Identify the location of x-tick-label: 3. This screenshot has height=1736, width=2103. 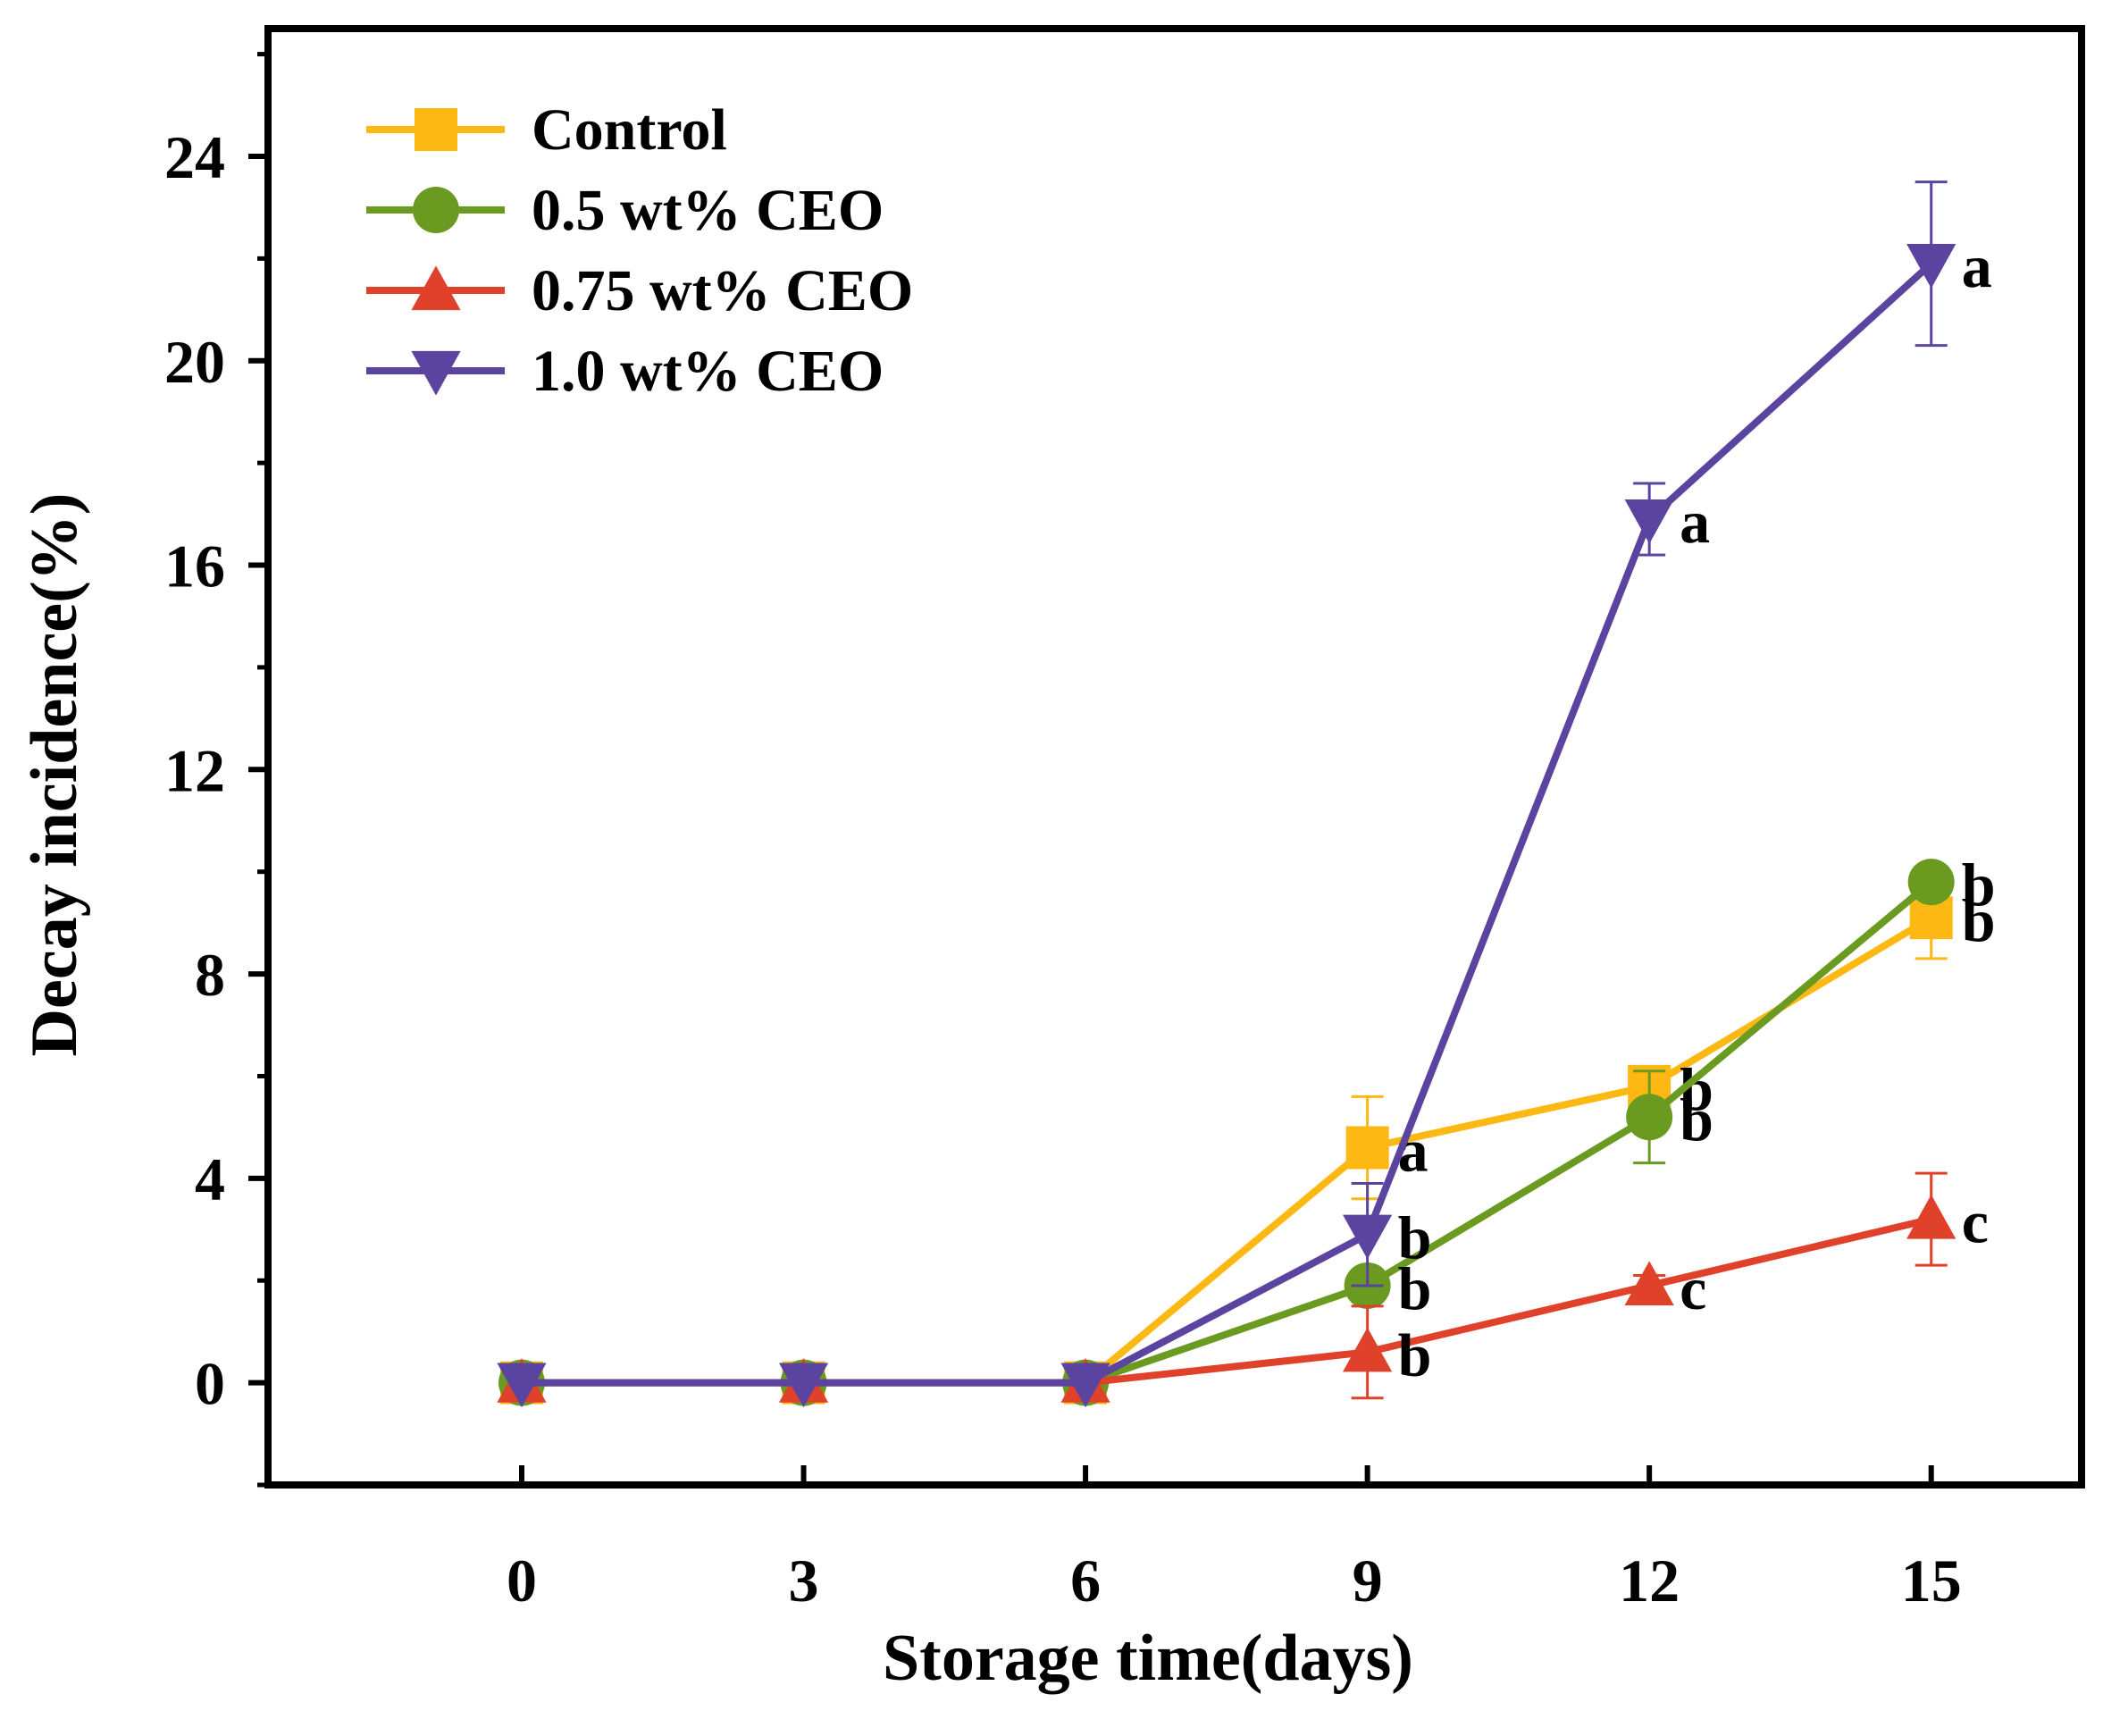
(804, 1580).